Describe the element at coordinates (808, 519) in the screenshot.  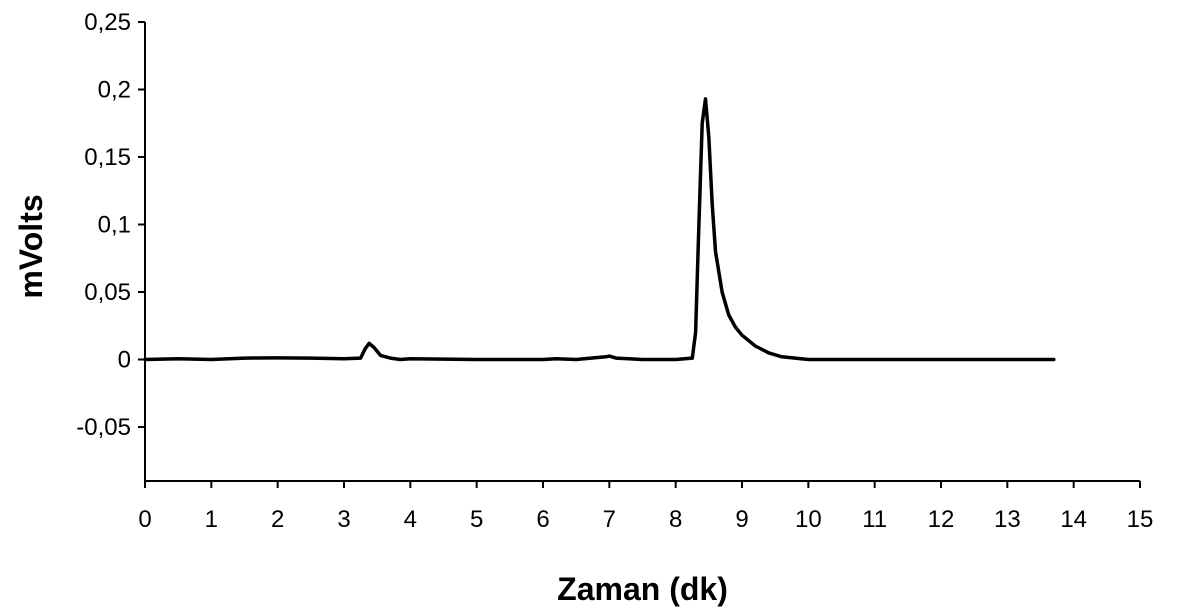
I see `x-tick-label: 10` at that location.